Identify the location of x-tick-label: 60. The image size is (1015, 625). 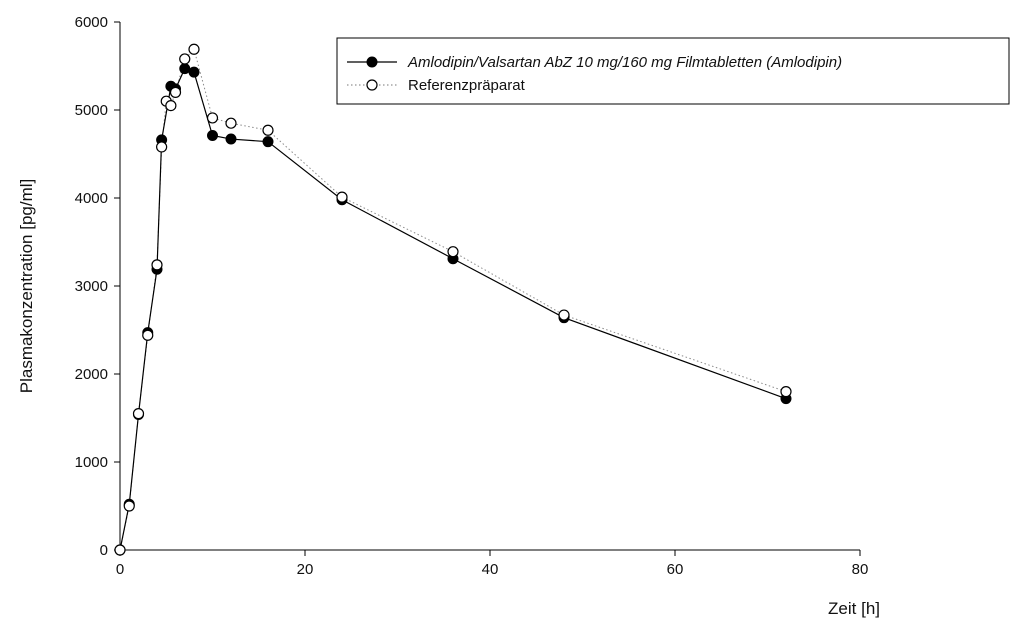
(675, 569).